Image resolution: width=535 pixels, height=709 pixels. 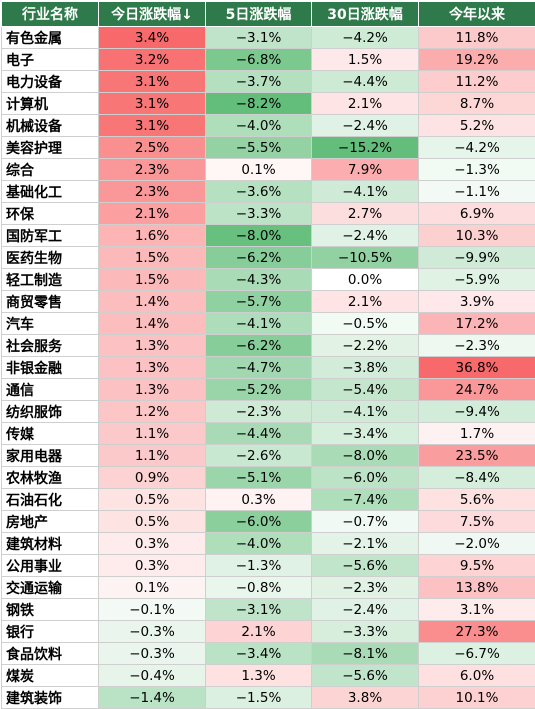 I want to click on 30day-change-cell: −2.4%, so click(x=365, y=610).